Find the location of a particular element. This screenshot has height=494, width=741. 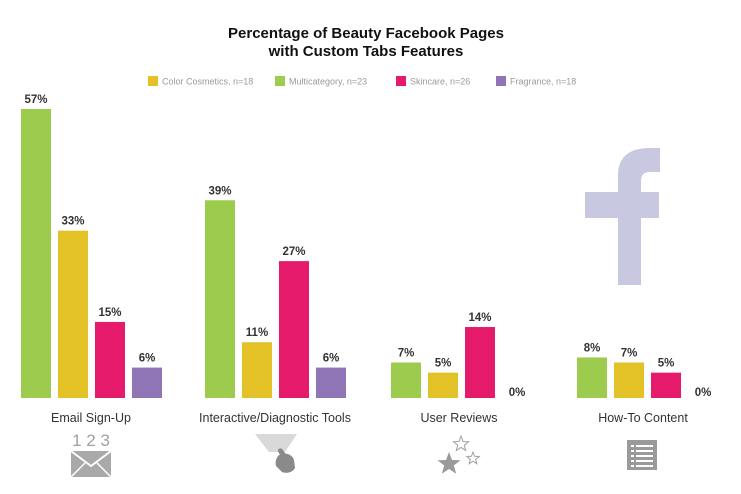

bar-user-reviews-skincare is located at coordinates (480, 362).